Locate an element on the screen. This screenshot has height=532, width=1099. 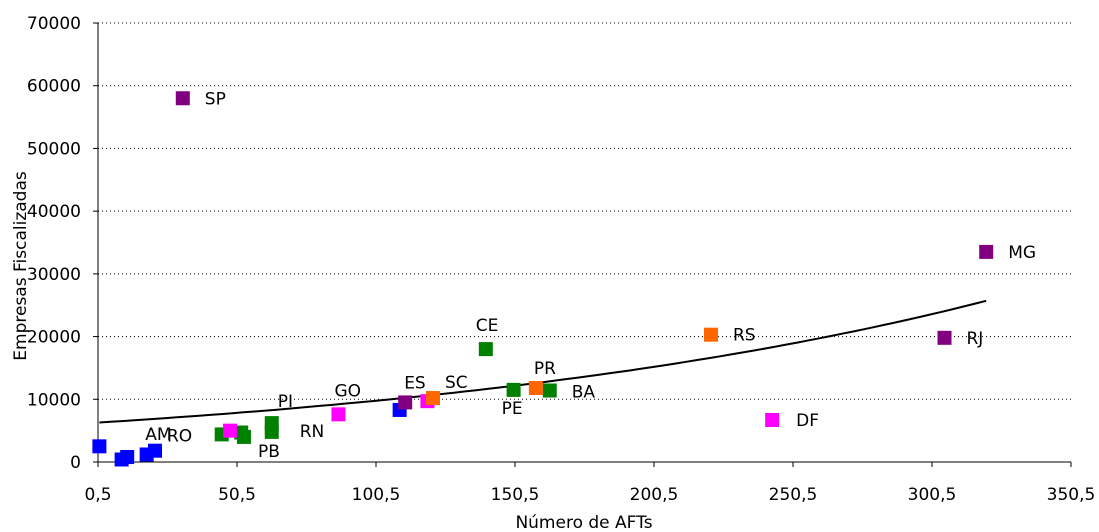
data-point-am is located at coordinates (127, 456).